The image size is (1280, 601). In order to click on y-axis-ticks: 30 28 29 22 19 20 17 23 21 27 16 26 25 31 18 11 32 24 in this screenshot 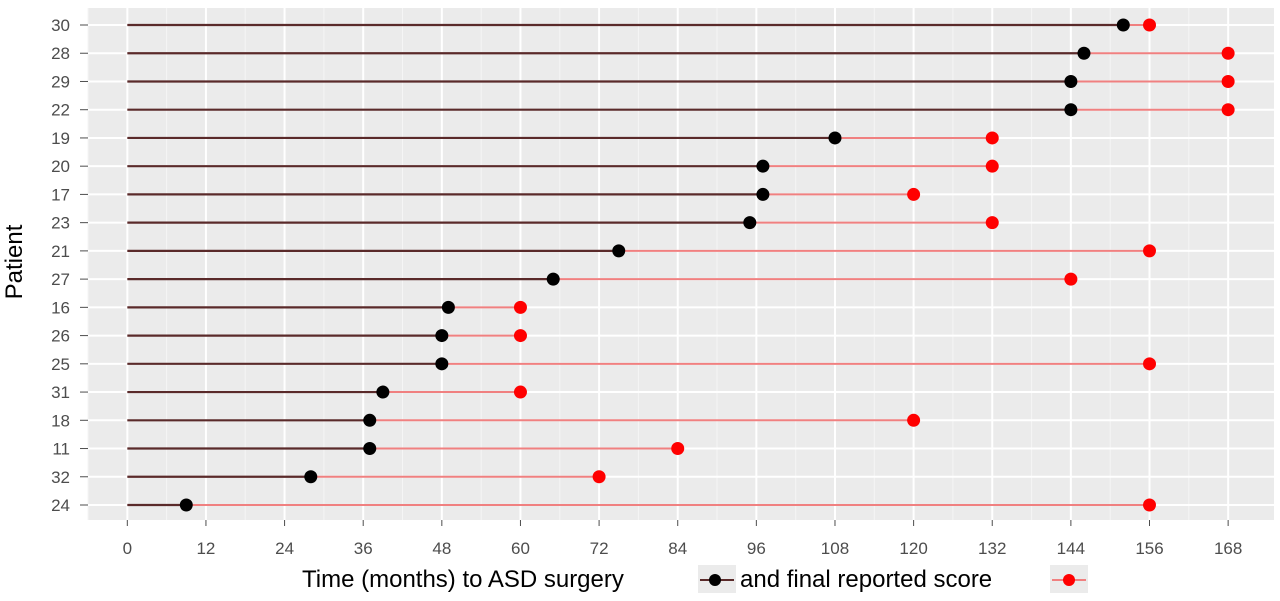, I will do `click(69, 265)`.